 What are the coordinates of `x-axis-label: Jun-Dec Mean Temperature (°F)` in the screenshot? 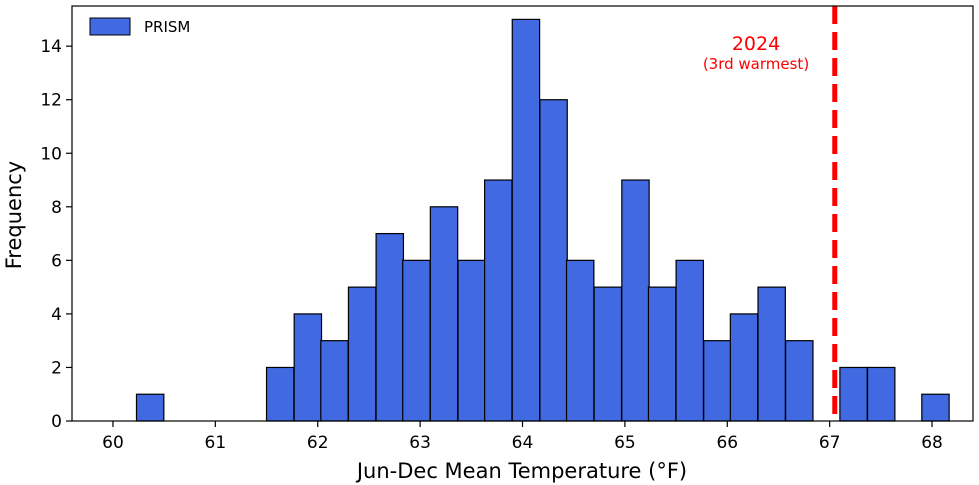 It's located at (521, 471).